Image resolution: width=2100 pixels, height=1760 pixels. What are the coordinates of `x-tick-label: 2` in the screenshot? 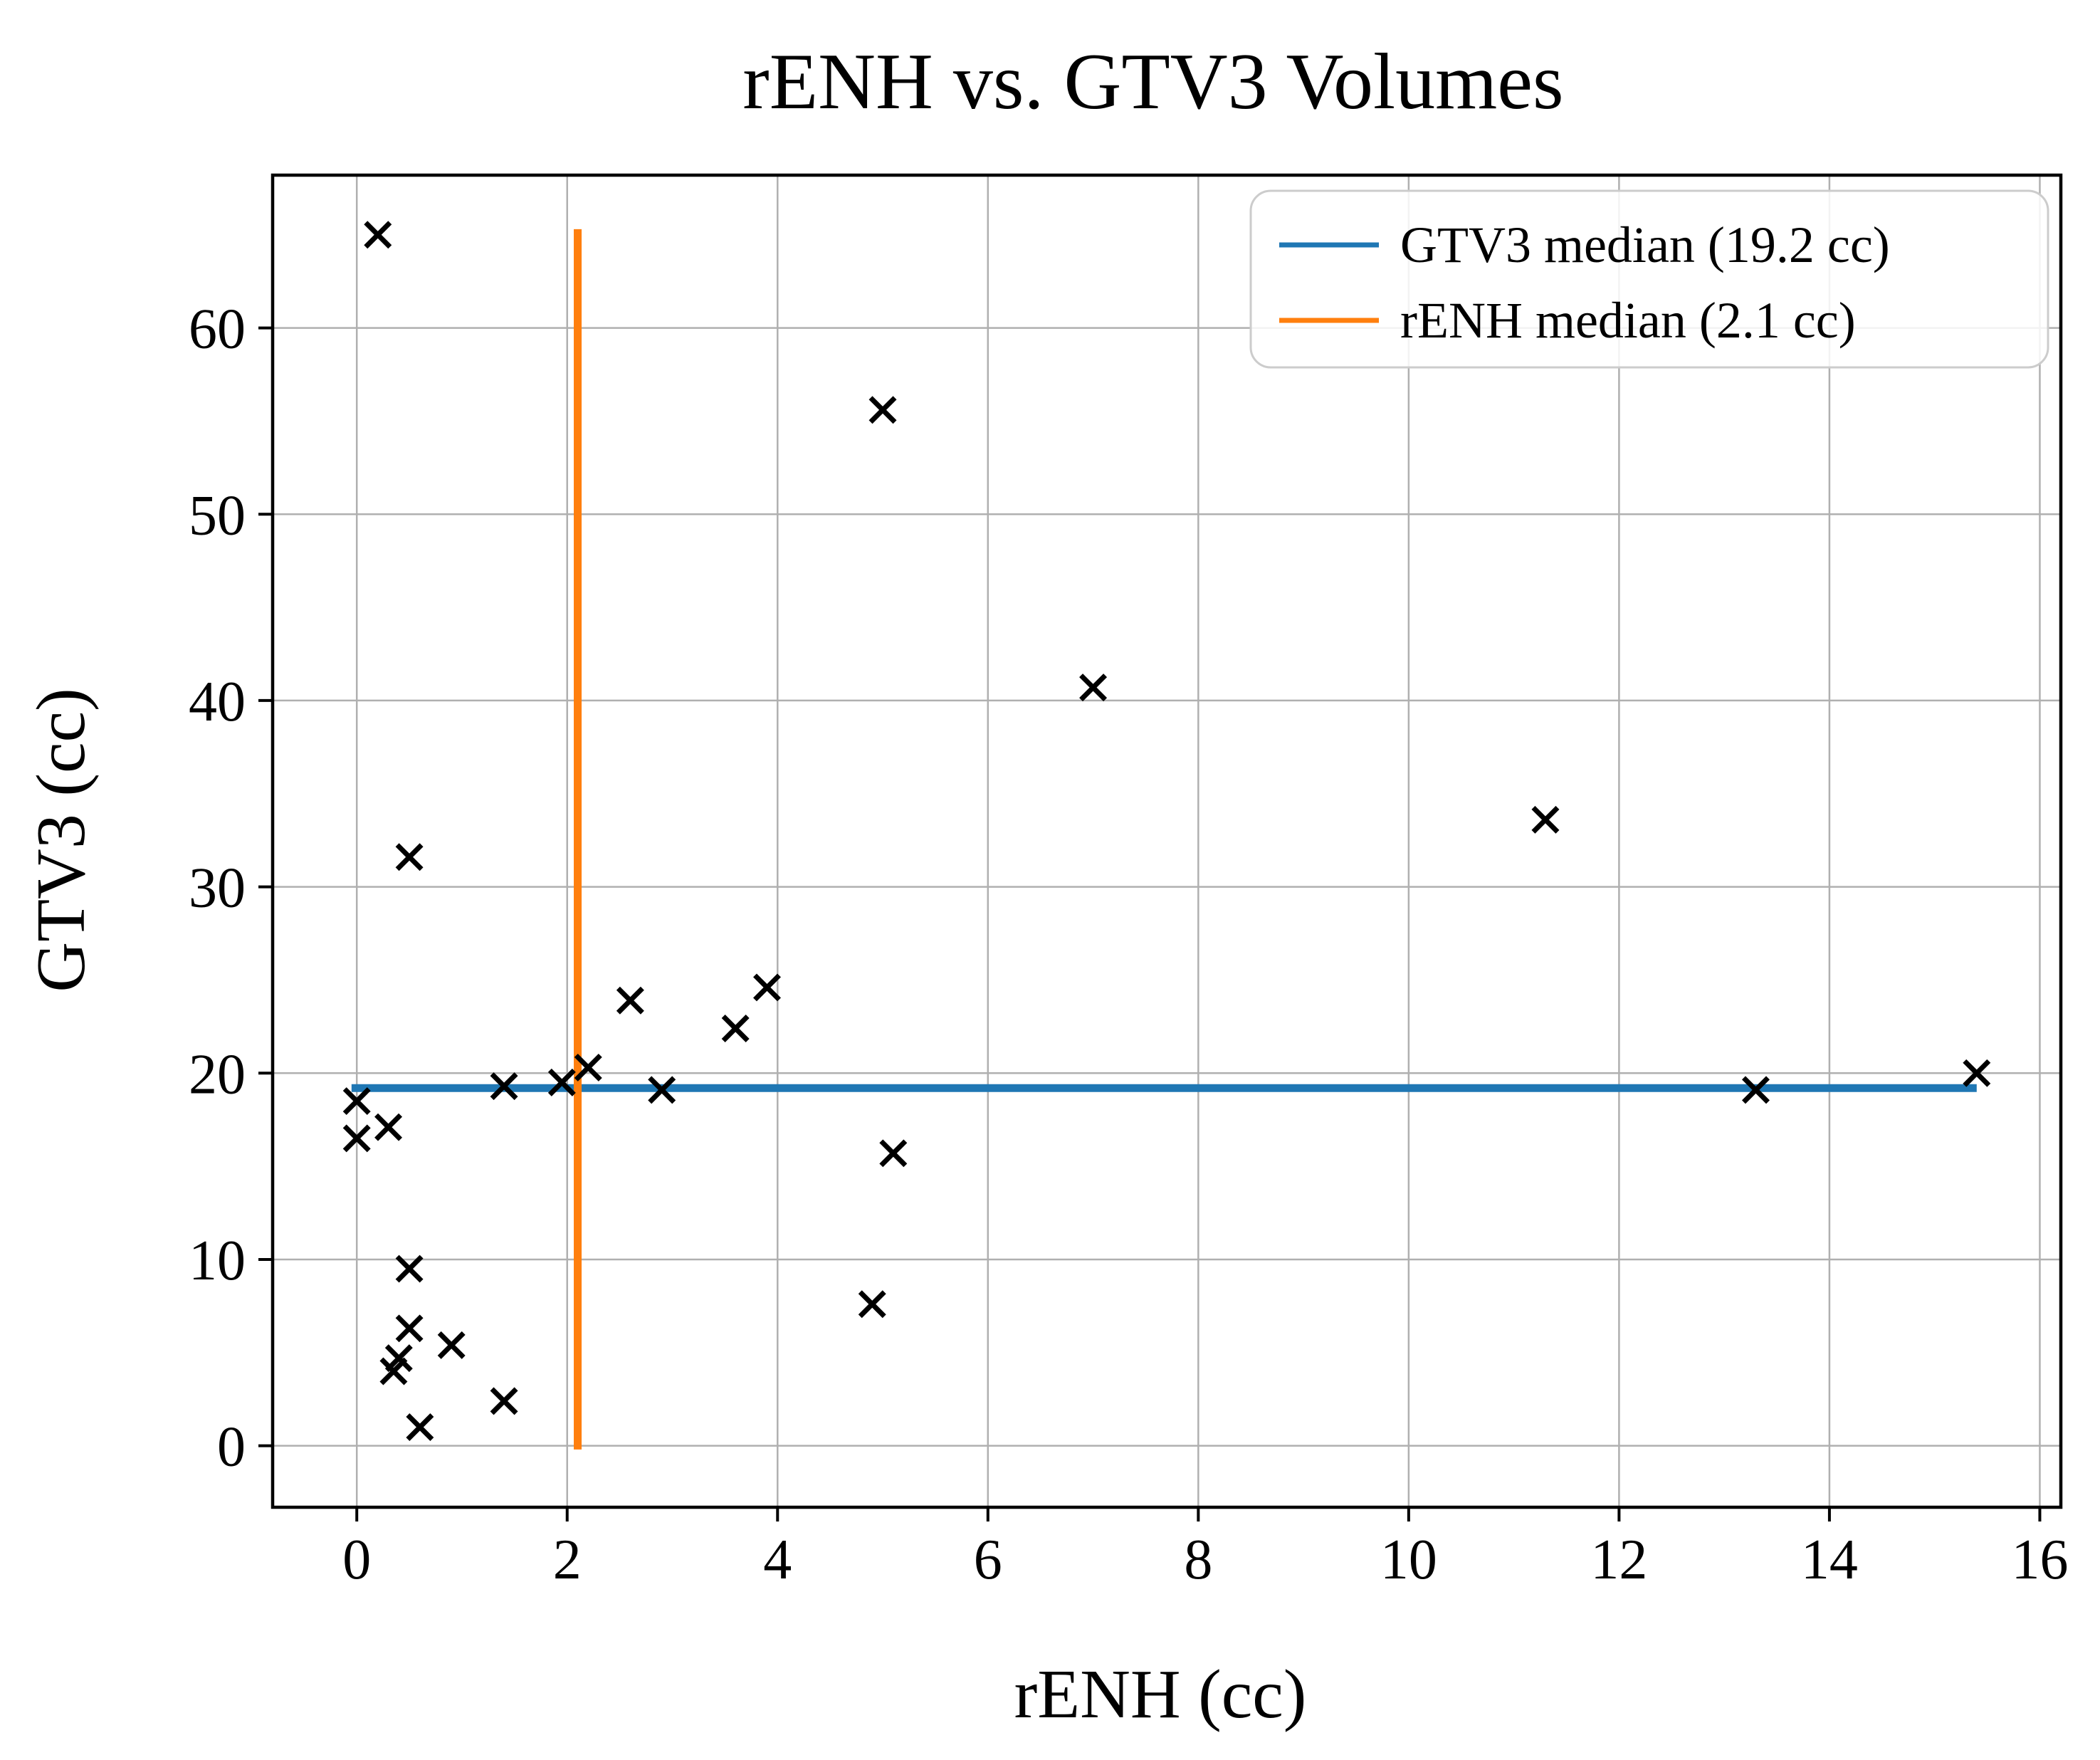 It's located at (567, 1560).